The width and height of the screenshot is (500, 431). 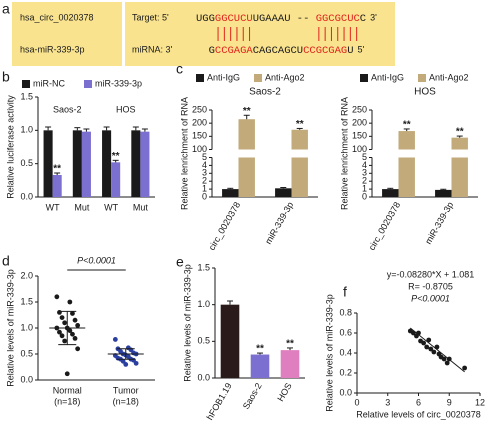 What do you see at coordinates (26, 275) in the screenshot?
I see `y-tick-label: 2.0` at bounding box center [26, 275].